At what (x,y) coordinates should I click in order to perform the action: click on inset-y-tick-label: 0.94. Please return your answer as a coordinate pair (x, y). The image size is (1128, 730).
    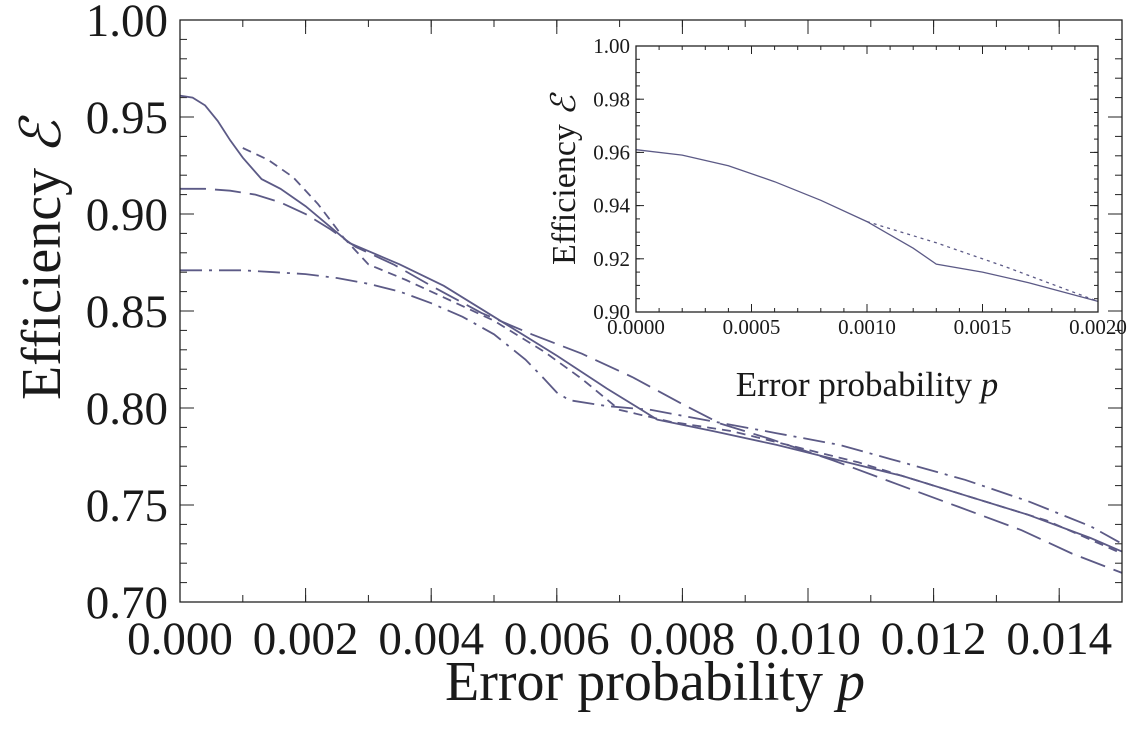
    Looking at the image, I should click on (611, 206).